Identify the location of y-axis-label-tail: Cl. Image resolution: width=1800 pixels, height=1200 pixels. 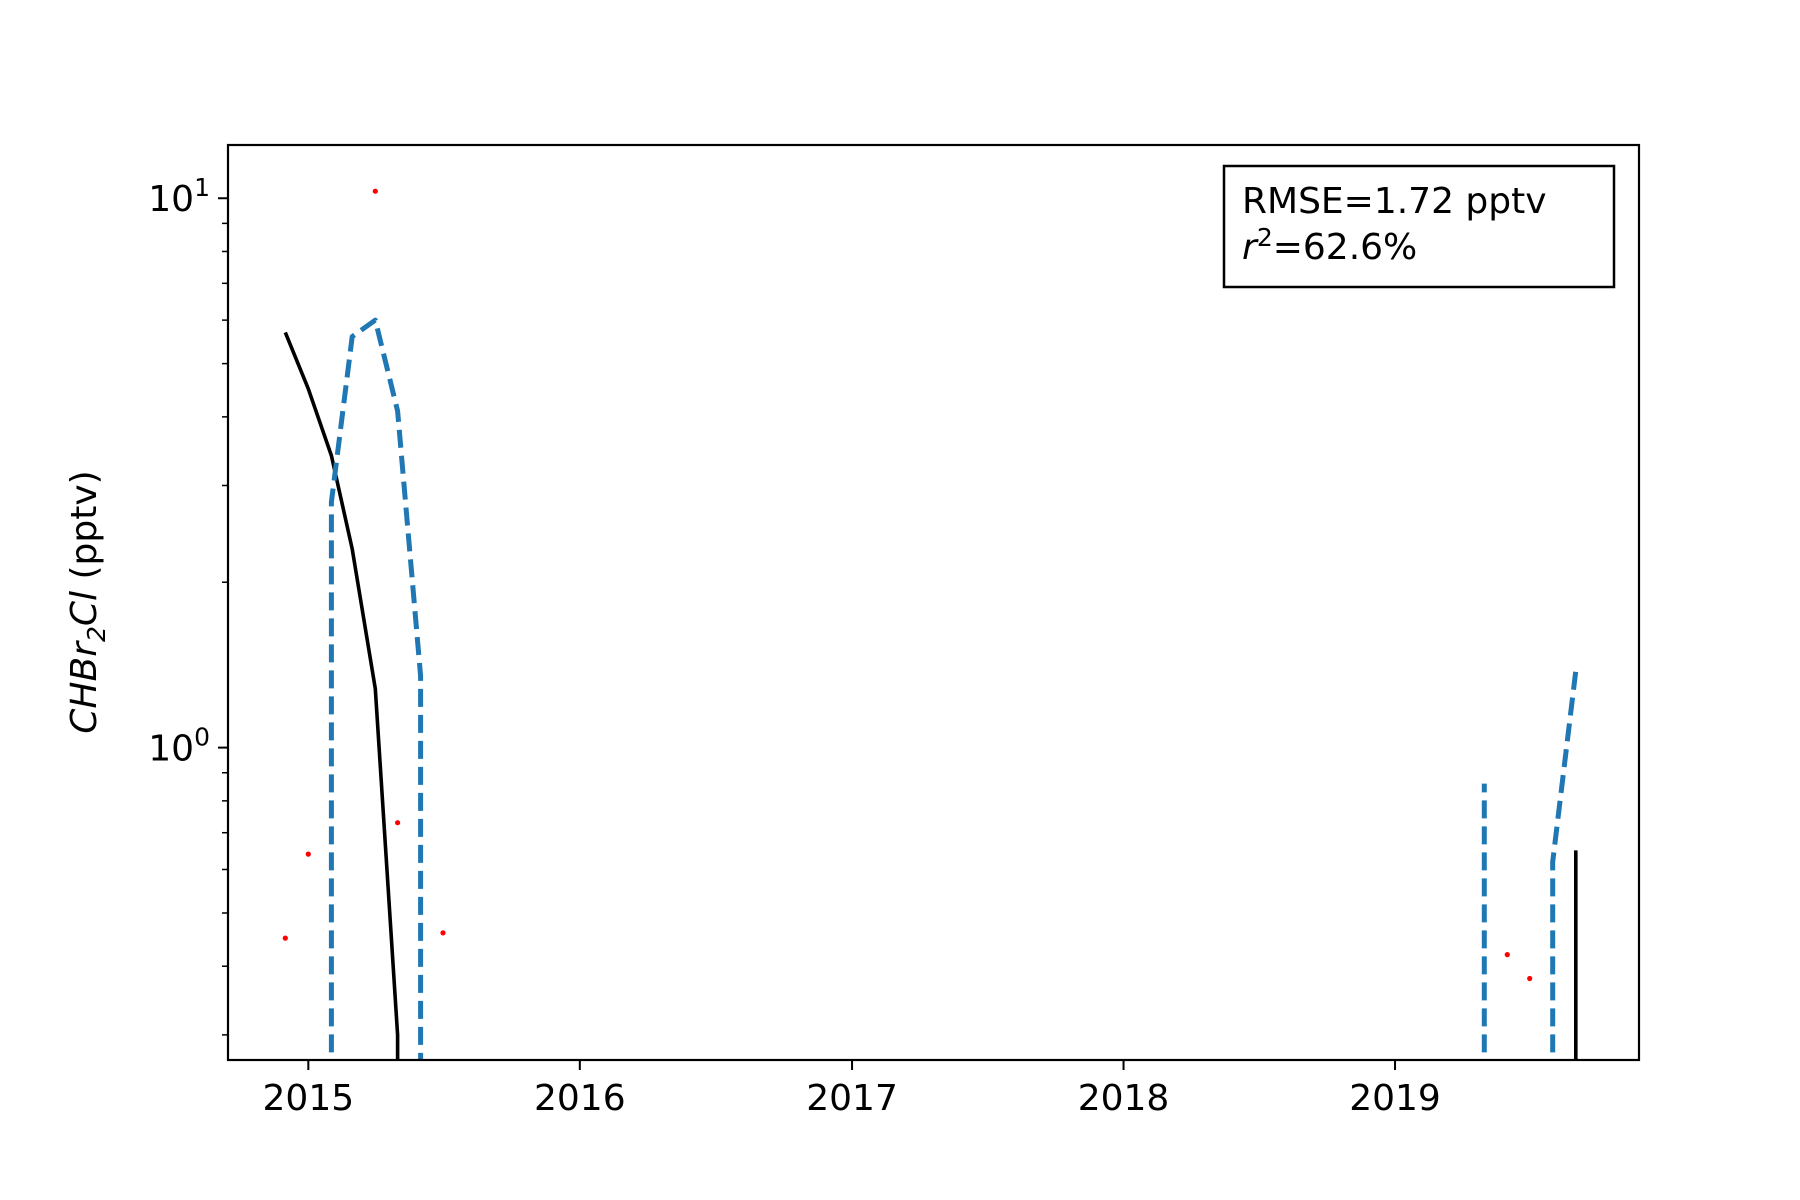
(84, 608).